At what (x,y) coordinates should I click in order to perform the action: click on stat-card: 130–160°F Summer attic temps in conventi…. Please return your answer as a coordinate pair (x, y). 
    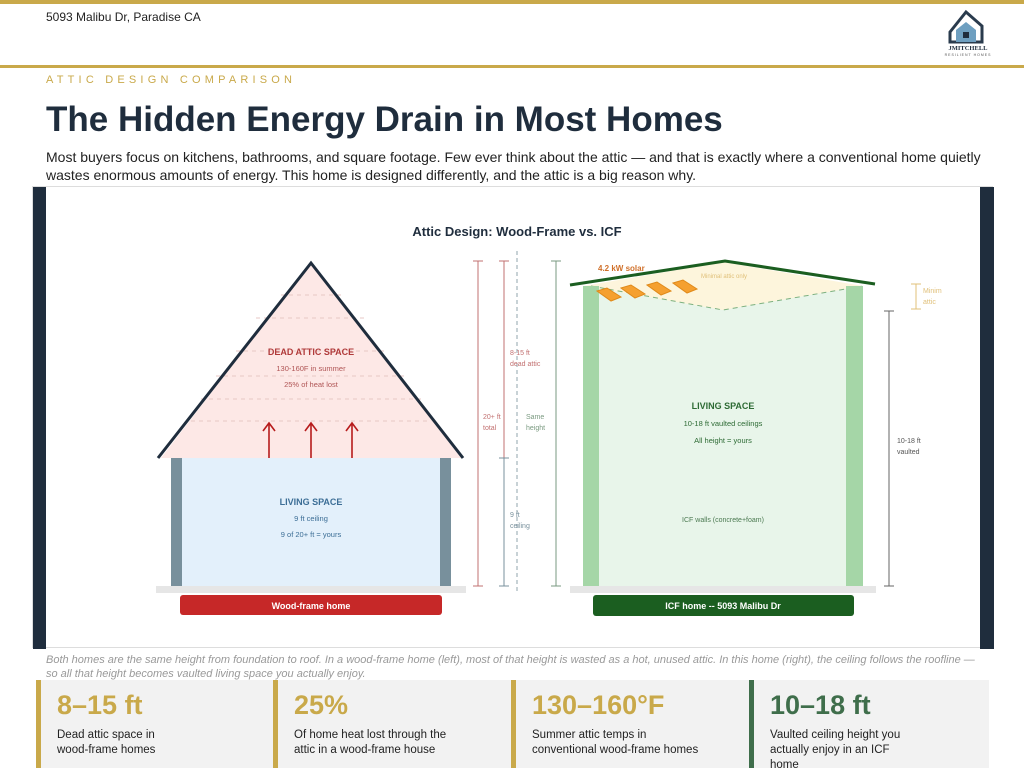
    Looking at the image, I should click on (630, 724).